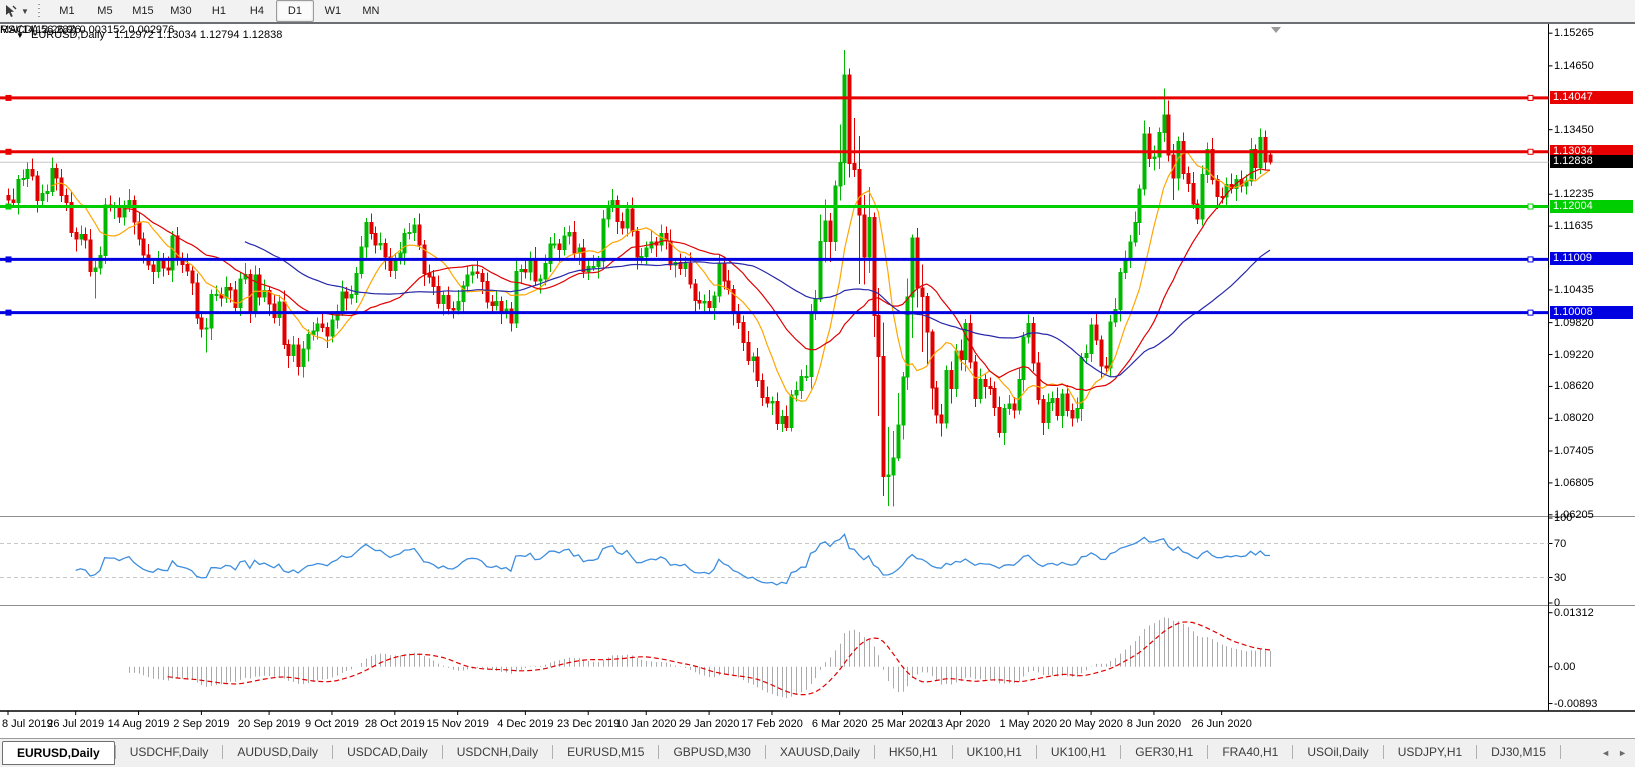 The image size is (1635, 767). What do you see at coordinates (20, 35) in the screenshot?
I see `symbol-dropdown-icon: ▼` at bounding box center [20, 35].